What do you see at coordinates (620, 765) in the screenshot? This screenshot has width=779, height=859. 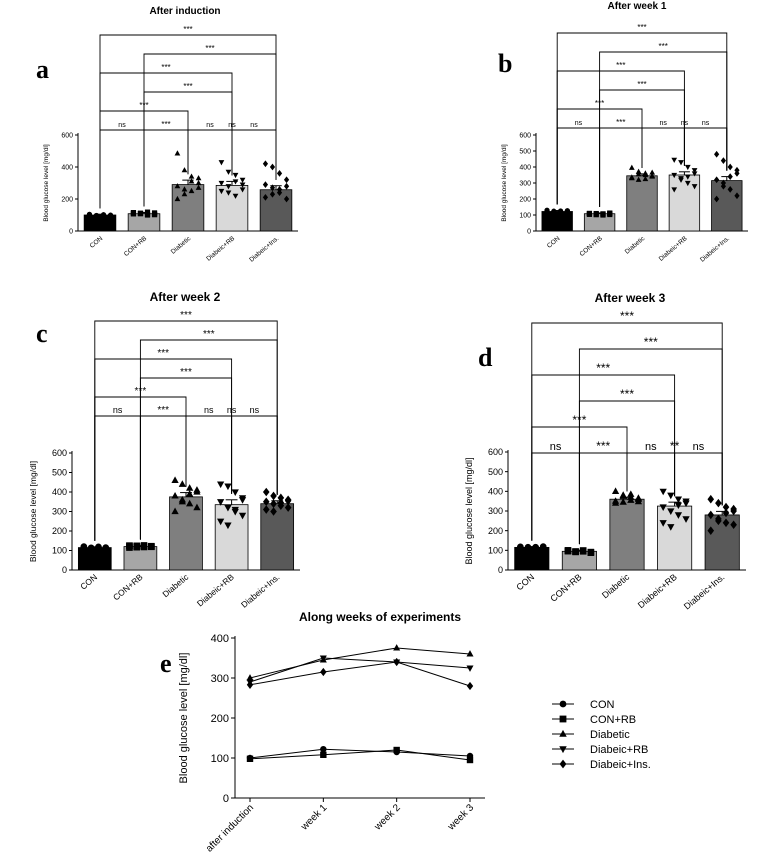 I see `legend-label: Diabeic+Ins.` at bounding box center [620, 765].